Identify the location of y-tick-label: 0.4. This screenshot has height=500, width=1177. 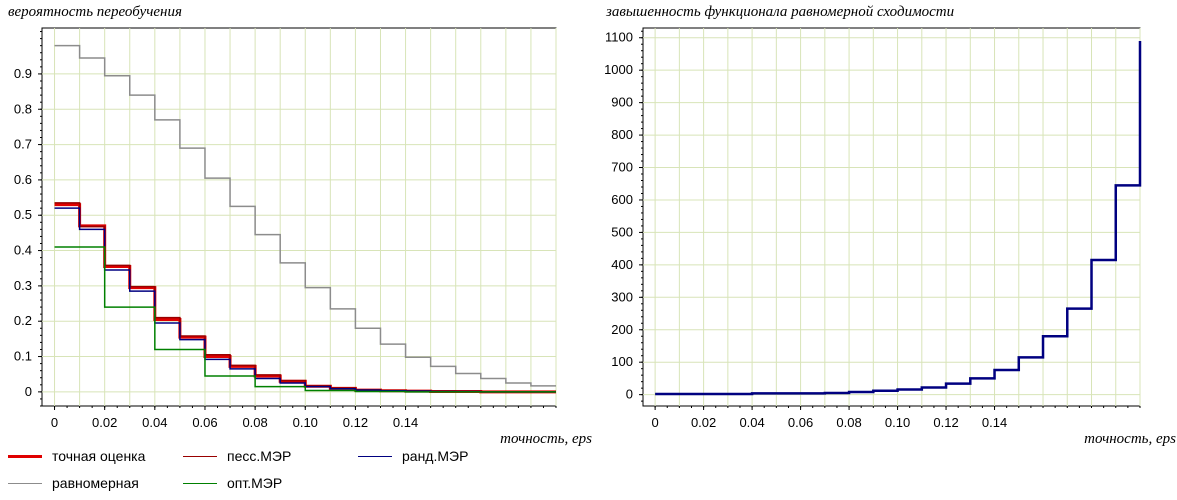
(23, 250).